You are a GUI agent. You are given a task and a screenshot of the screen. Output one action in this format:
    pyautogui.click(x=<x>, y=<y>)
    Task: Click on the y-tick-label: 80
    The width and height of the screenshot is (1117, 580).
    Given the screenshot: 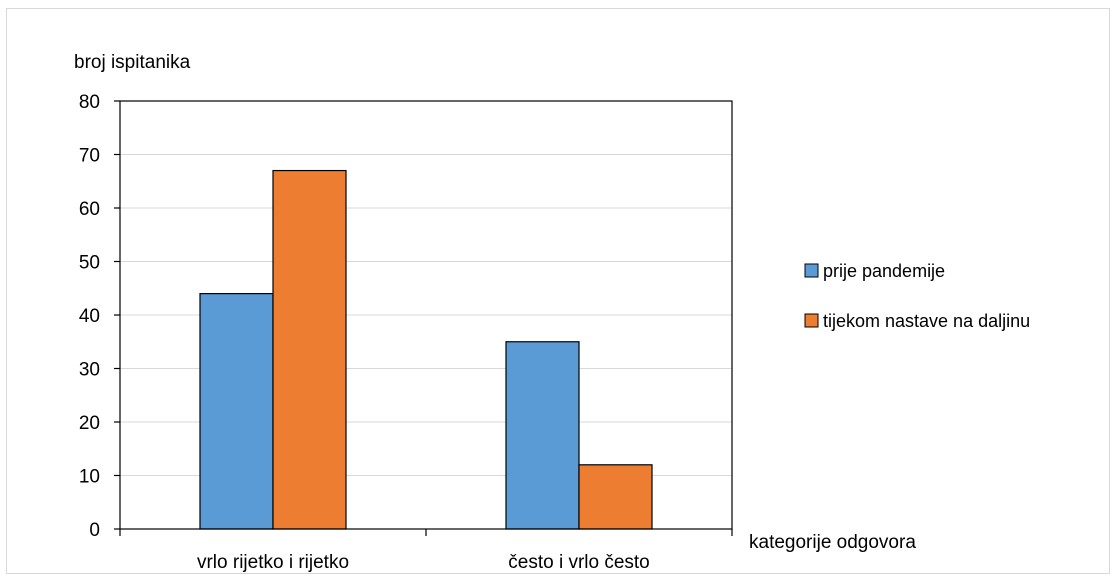 What is the action you would take?
    pyautogui.click(x=89, y=102)
    